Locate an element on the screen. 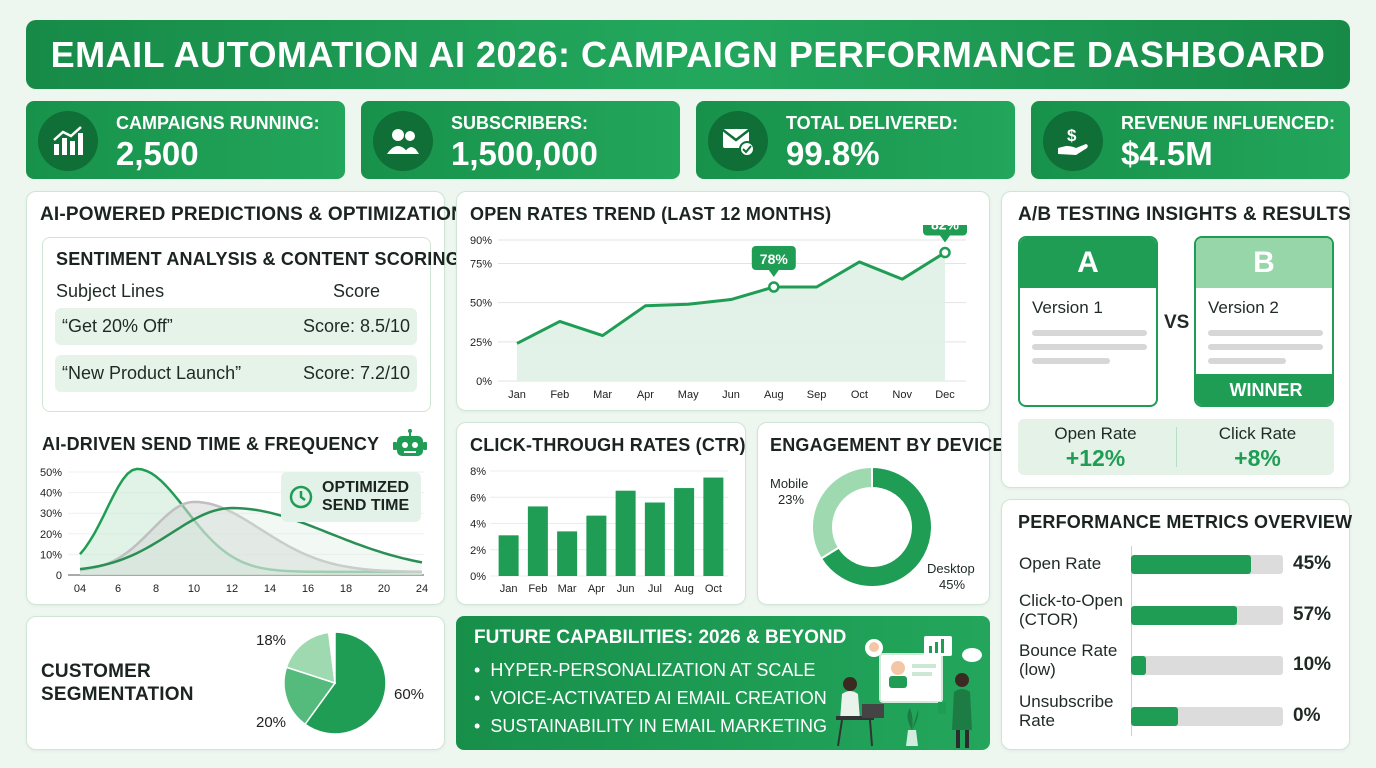  version-a-label: Version 1 is located at coordinates (1067, 307).